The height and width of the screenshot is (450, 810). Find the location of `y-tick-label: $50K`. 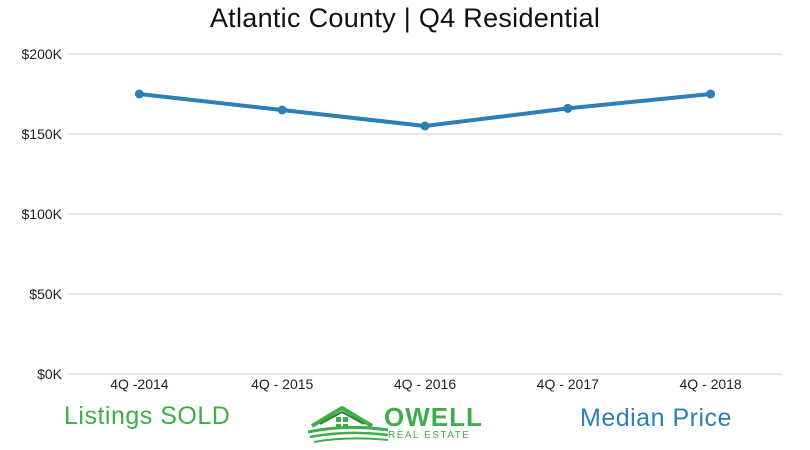

y-tick-label: $50K is located at coordinates (45, 294).